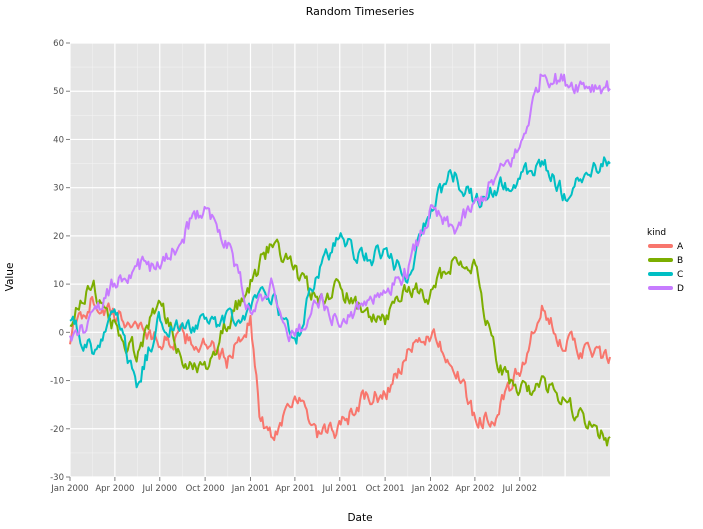 The height and width of the screenshot is (529, 703). Describe the element at coordinates (680, 261) in the screenshot. I see `legend-label-B: B` at that location.